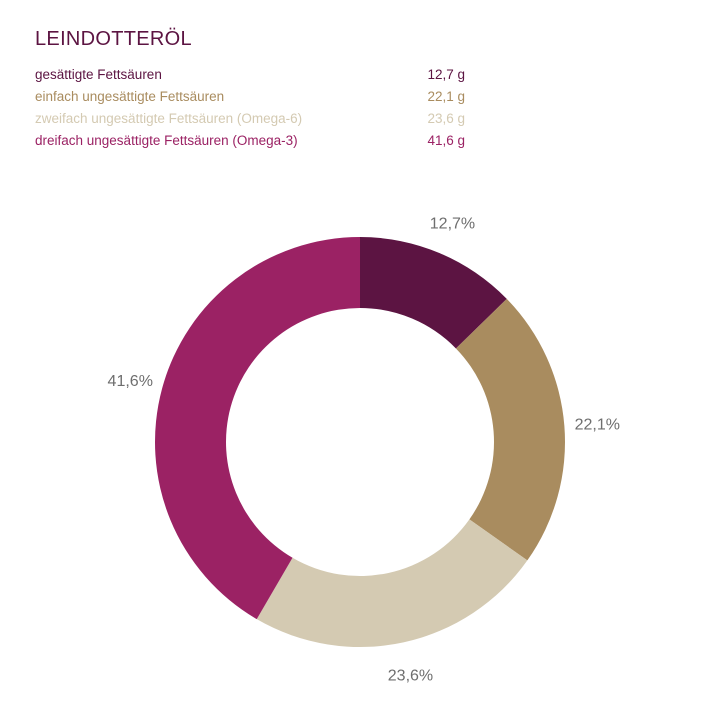  What do you see at coordinates (250, 97) in the screenshot?
I see `legend-row-monounsaturated: einfach ungesättigte Fettsäuren 22,1 g` at bounding box center [250, 97].